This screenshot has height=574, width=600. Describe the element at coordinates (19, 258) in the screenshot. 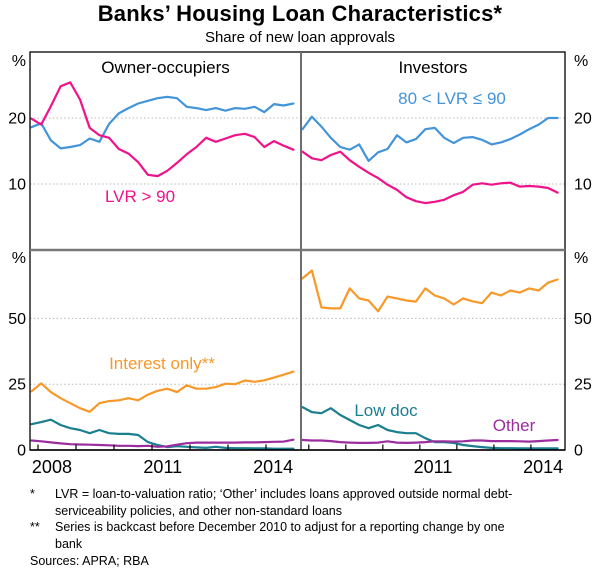

I see `y-axis-unit-bottom-left: %` at that location.